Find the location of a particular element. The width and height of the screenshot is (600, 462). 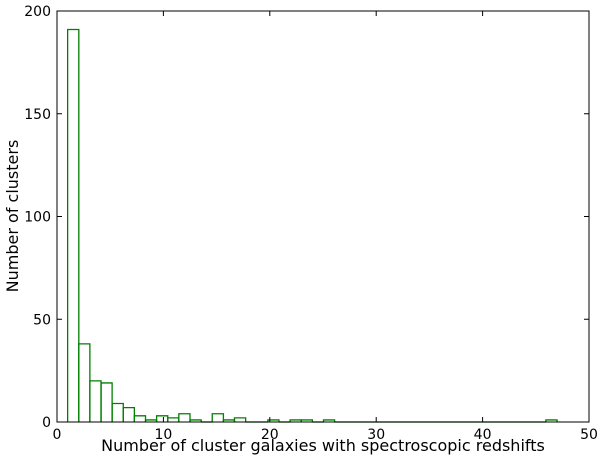

y-tick-label: 200 is located at coordinates (37, 12).